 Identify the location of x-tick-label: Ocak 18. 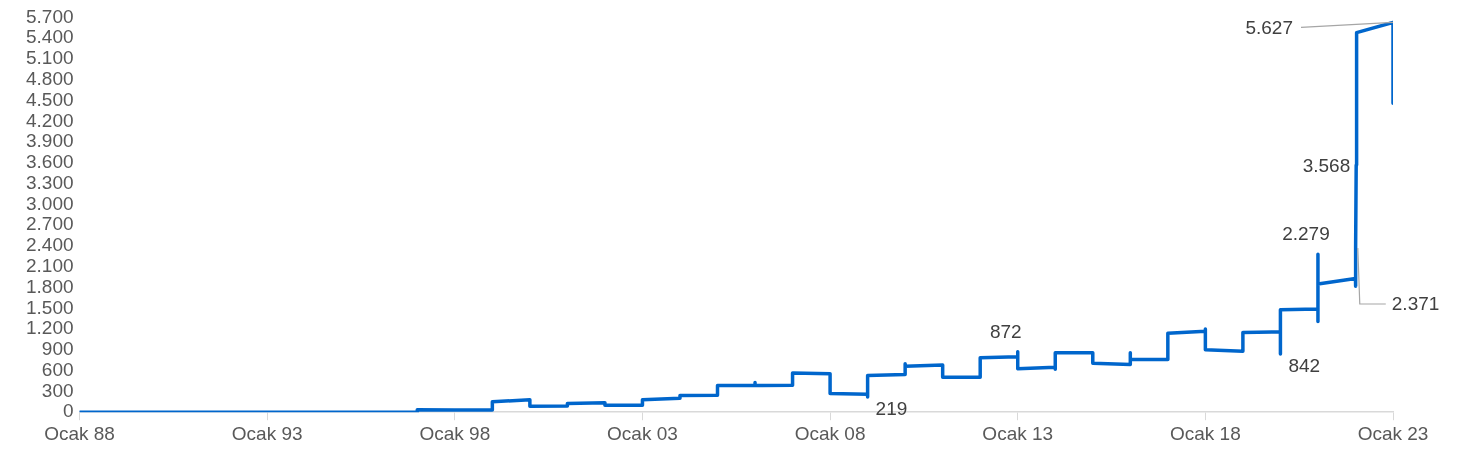
(1205, 433).